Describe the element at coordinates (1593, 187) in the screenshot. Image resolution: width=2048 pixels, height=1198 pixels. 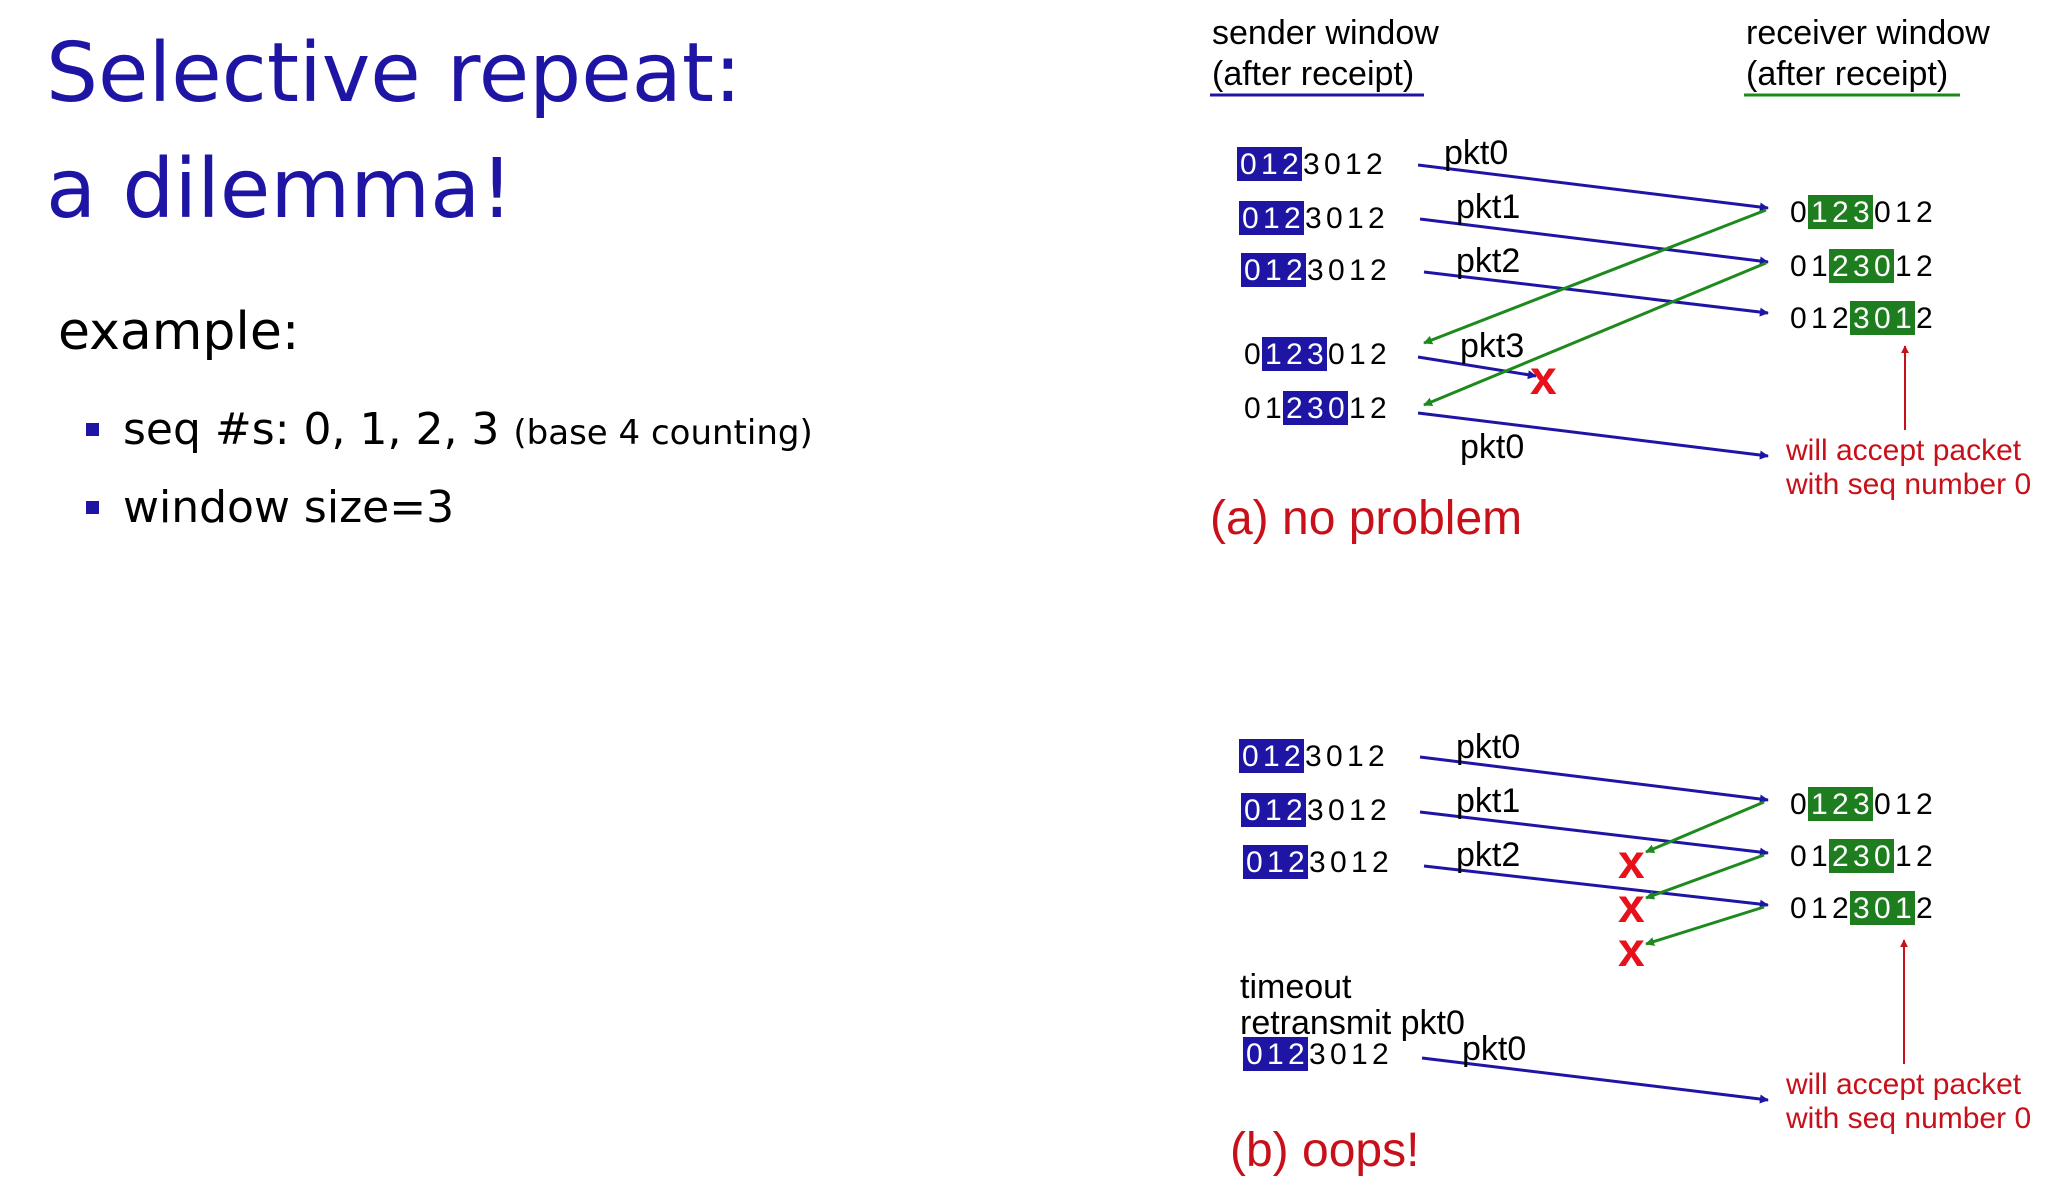
I see `pkt0-arrow` at that location.